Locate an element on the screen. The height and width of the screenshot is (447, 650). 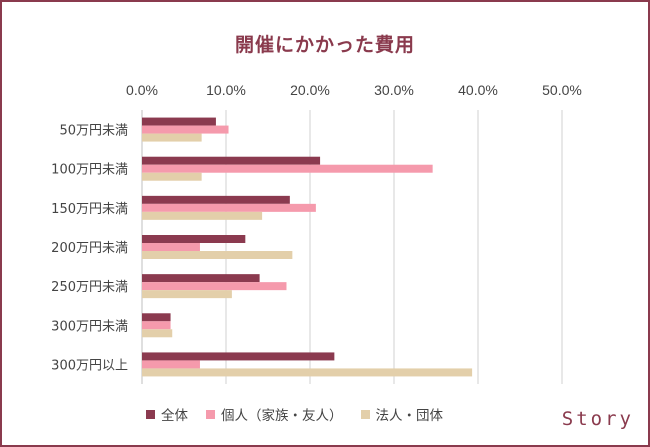
category-label: 50万円未満 is located at coordinates (93, 131).